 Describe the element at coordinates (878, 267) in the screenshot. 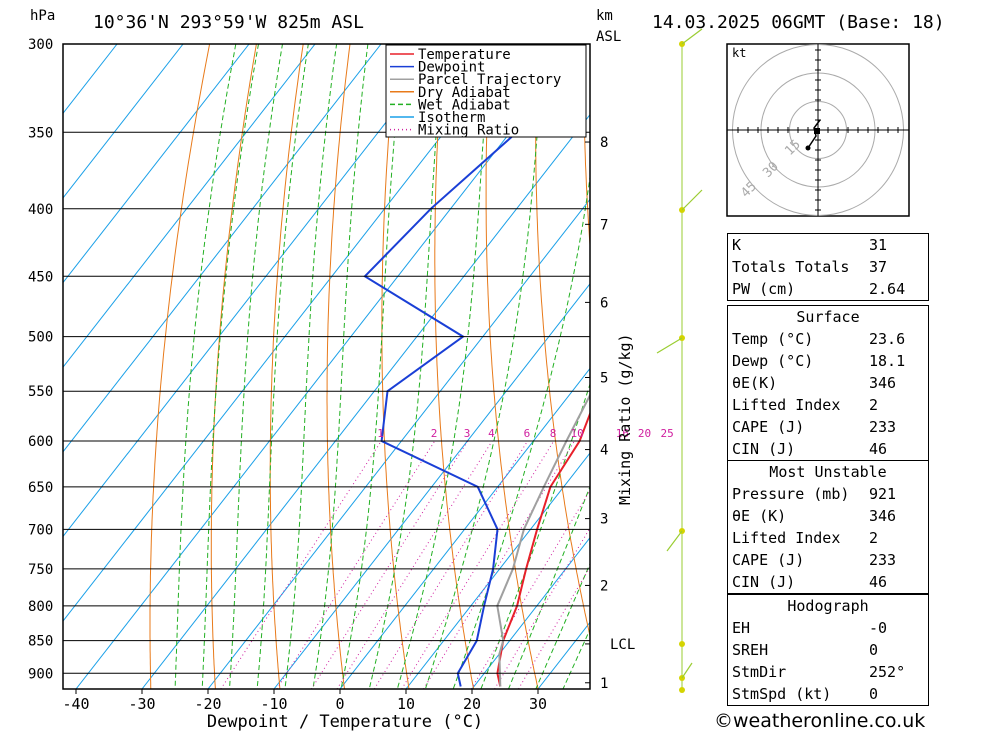

I see `row-value: 37` at that location.